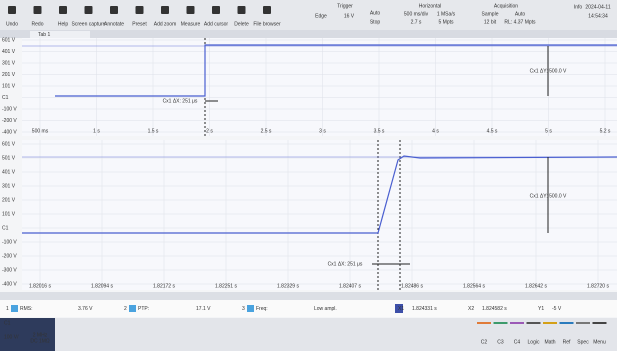 This screenshot has width=617, height=351. Describe the element at coordinates (321, 16) in the screenshot. I see `section-item: Edge` at that location.